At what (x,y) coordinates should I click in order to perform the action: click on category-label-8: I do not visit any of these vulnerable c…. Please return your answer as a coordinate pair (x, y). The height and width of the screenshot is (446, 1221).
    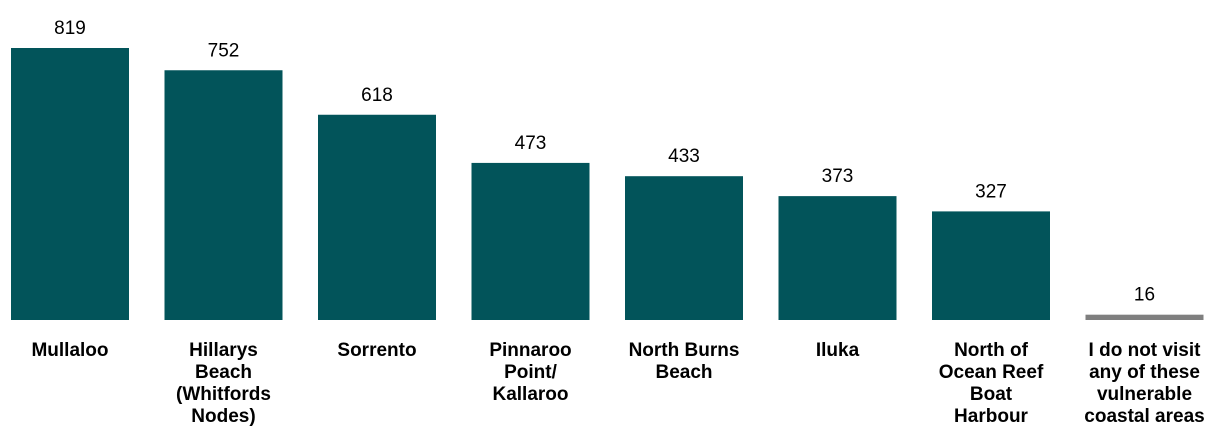
    Looking at the image, I should click on (1144, 383).